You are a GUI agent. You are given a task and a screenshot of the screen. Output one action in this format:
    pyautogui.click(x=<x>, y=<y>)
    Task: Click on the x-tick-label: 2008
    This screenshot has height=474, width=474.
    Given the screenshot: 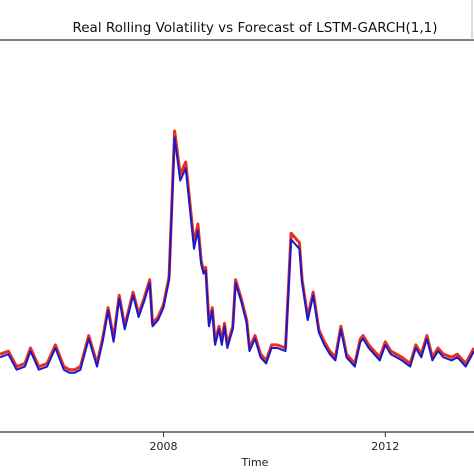 What is the action you would take?
    pyautogui.click(x=164, y=446)
    